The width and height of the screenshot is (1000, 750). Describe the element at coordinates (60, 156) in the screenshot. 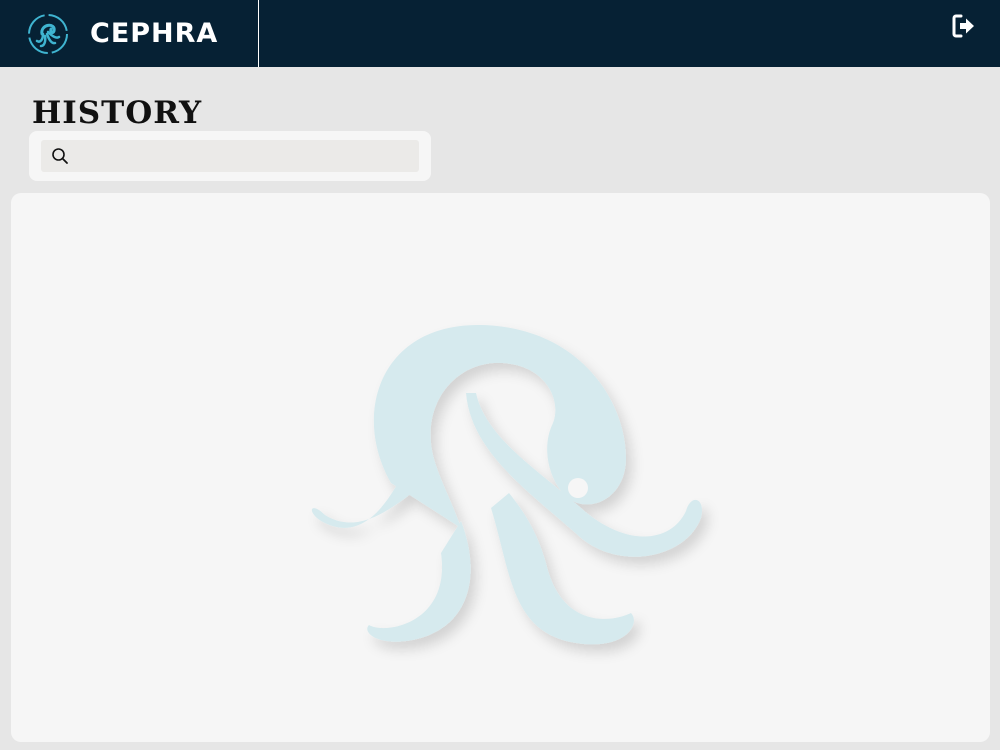

I see `search-icon` at that location.